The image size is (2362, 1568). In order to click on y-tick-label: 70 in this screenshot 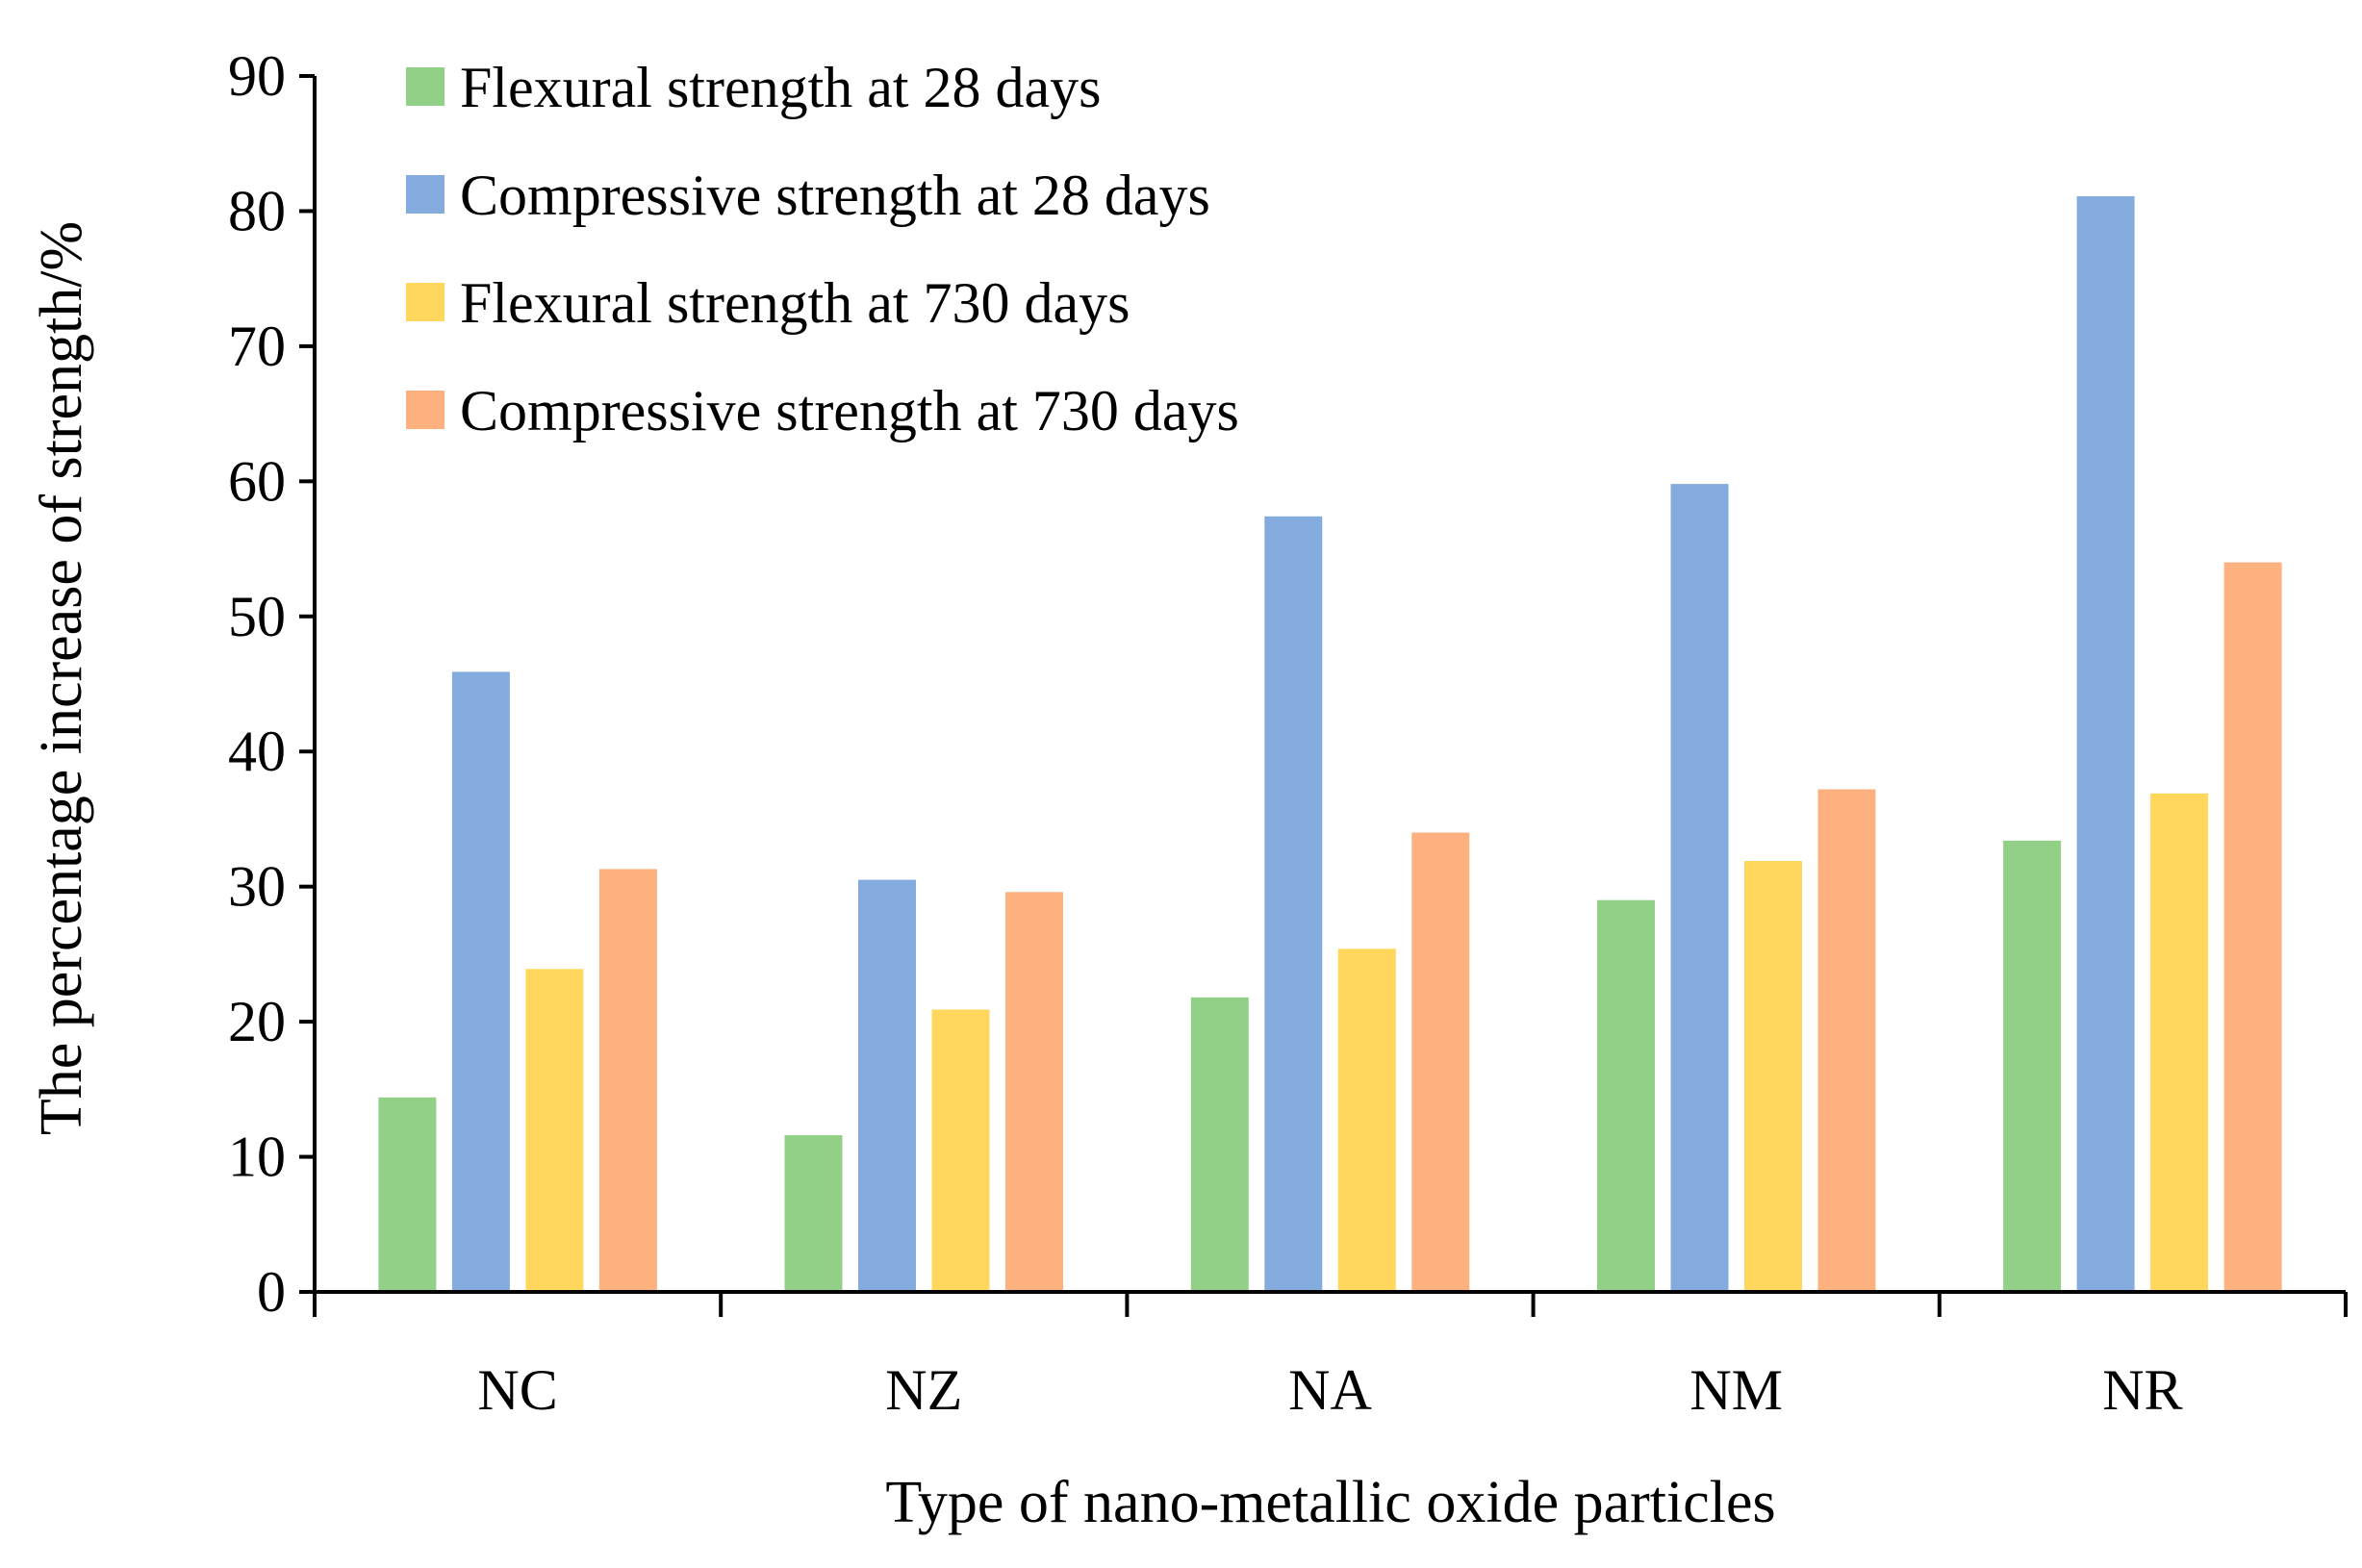, I will do `click(257, 346)`.